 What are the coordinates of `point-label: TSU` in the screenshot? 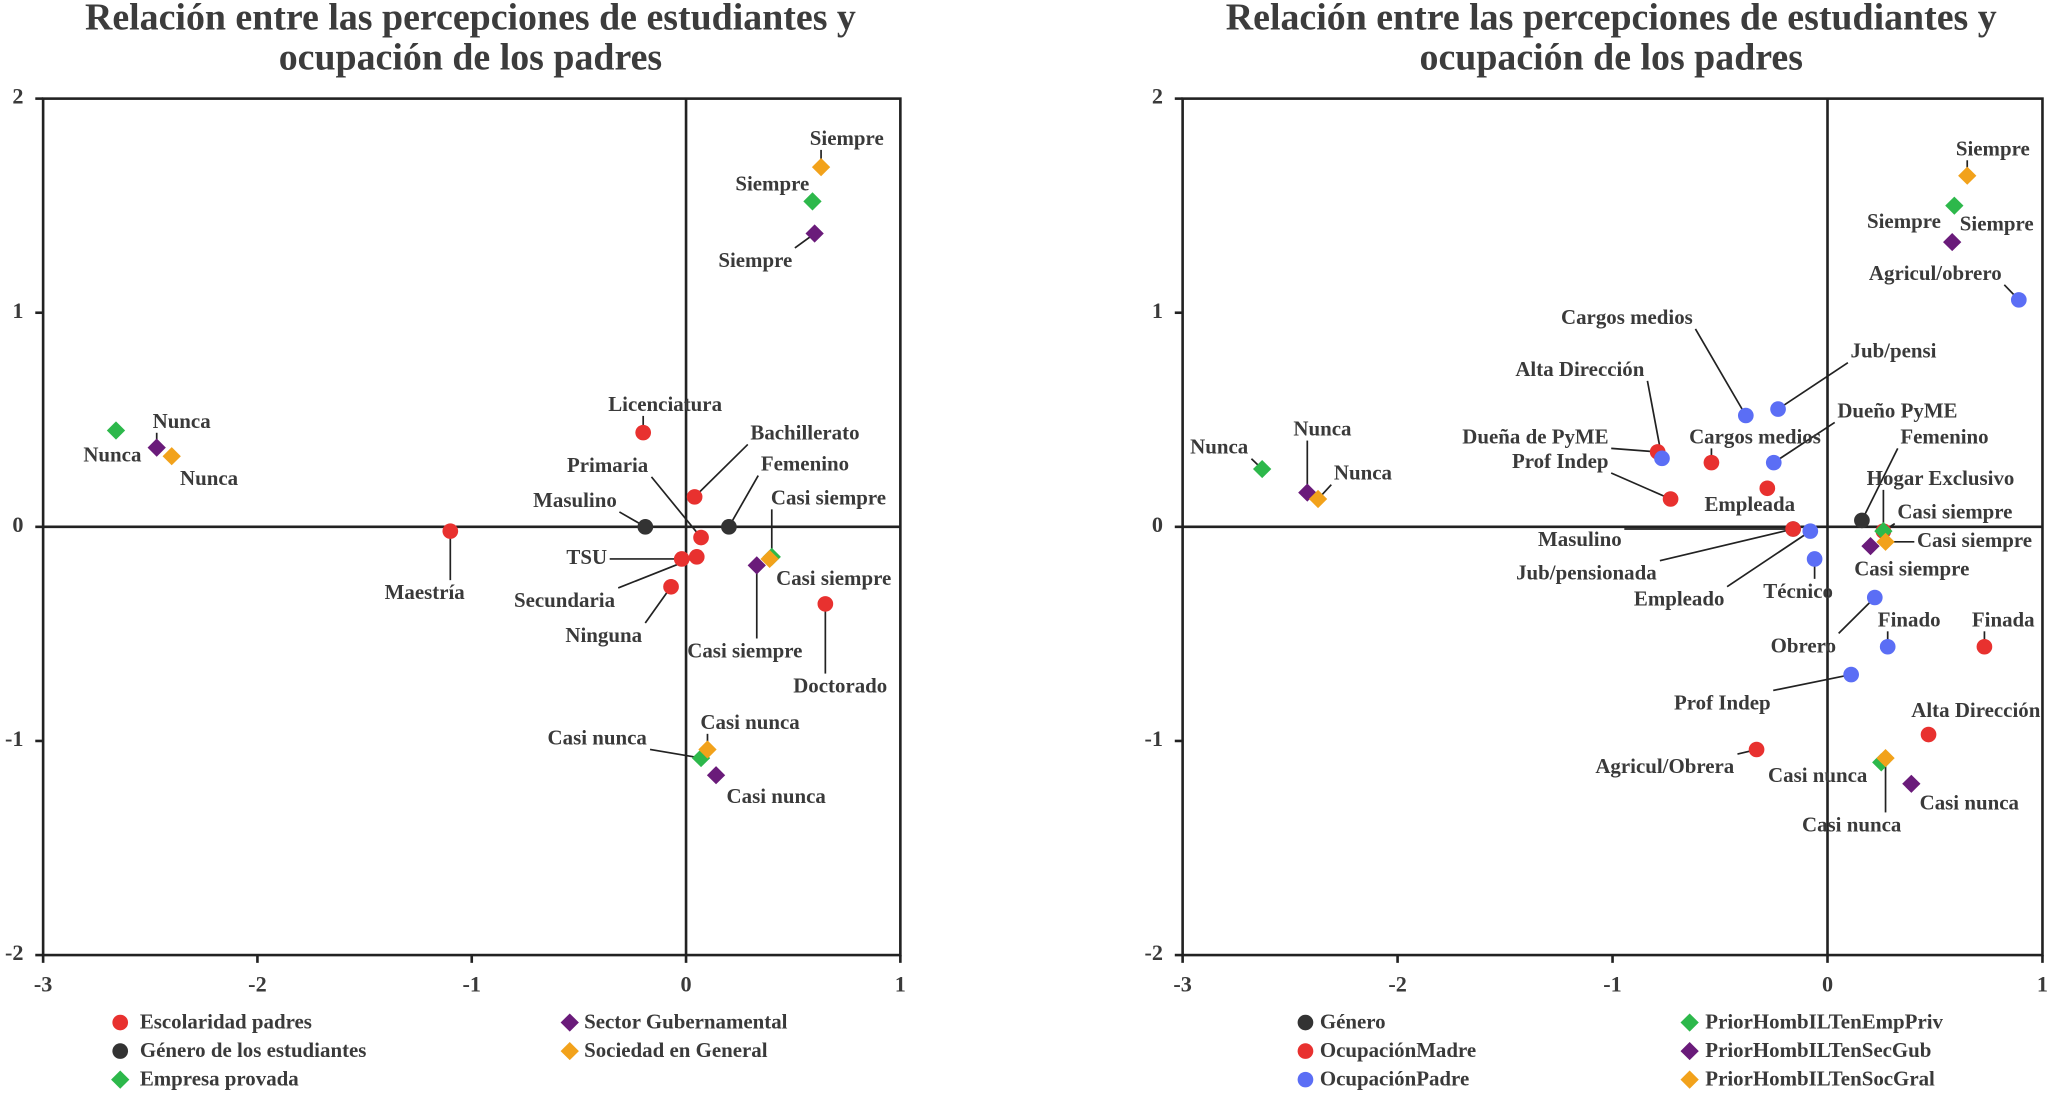 It's located at (586, 557).